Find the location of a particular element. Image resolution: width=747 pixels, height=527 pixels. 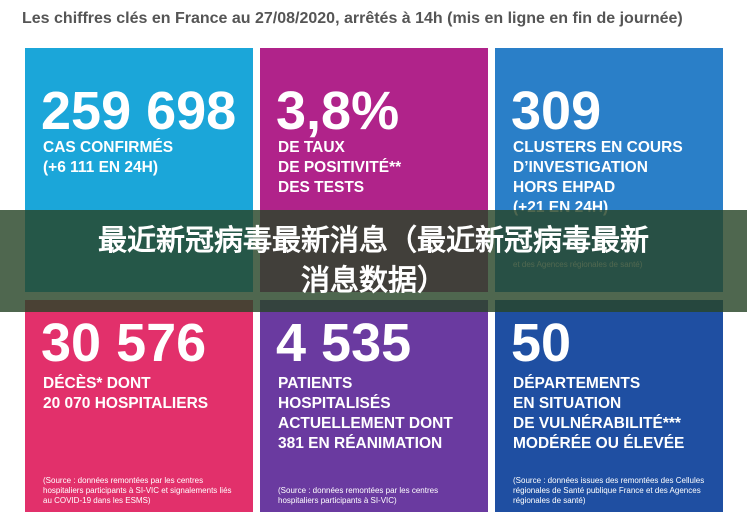

tile-label: PATIENTS is located at coordinates (315, 383).